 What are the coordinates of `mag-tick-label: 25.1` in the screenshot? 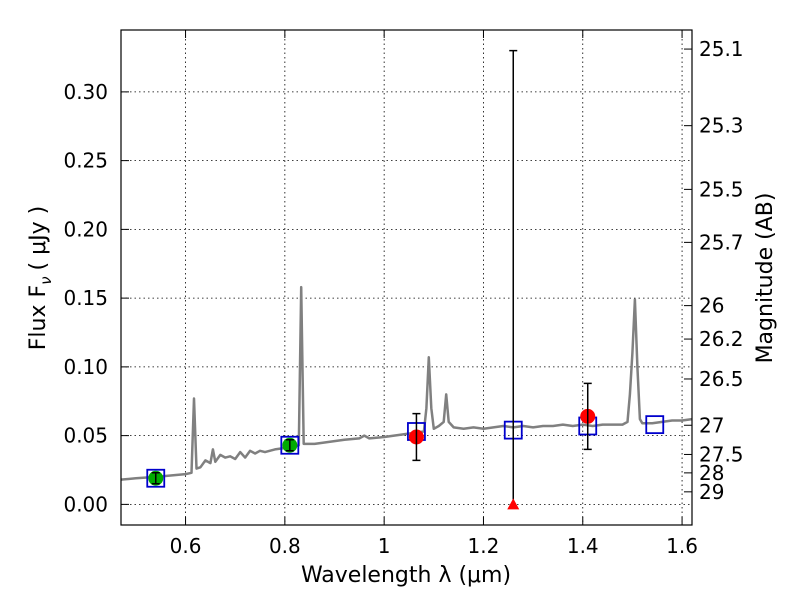 It's located at (721, 49).